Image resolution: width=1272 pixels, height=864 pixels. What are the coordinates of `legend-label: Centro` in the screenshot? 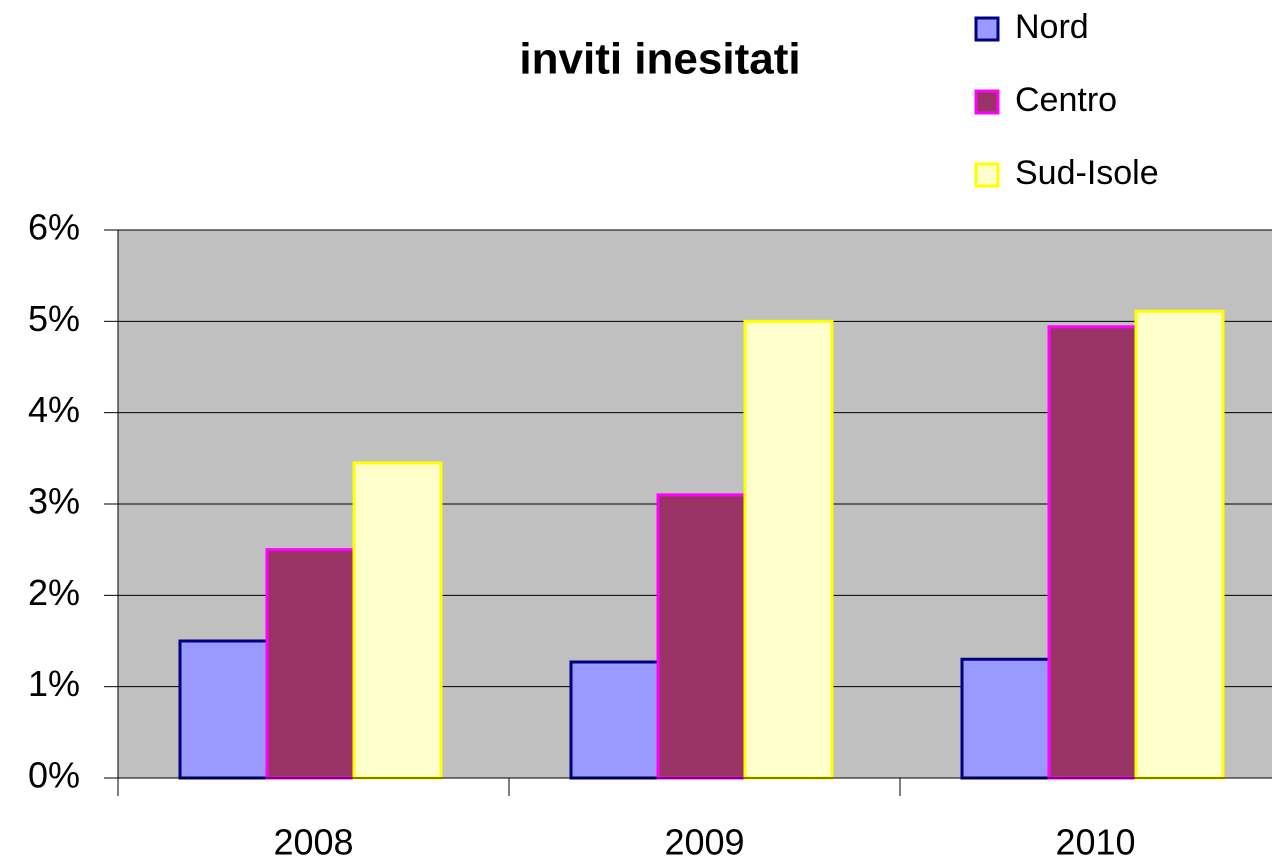 It's located at (1066, 100).